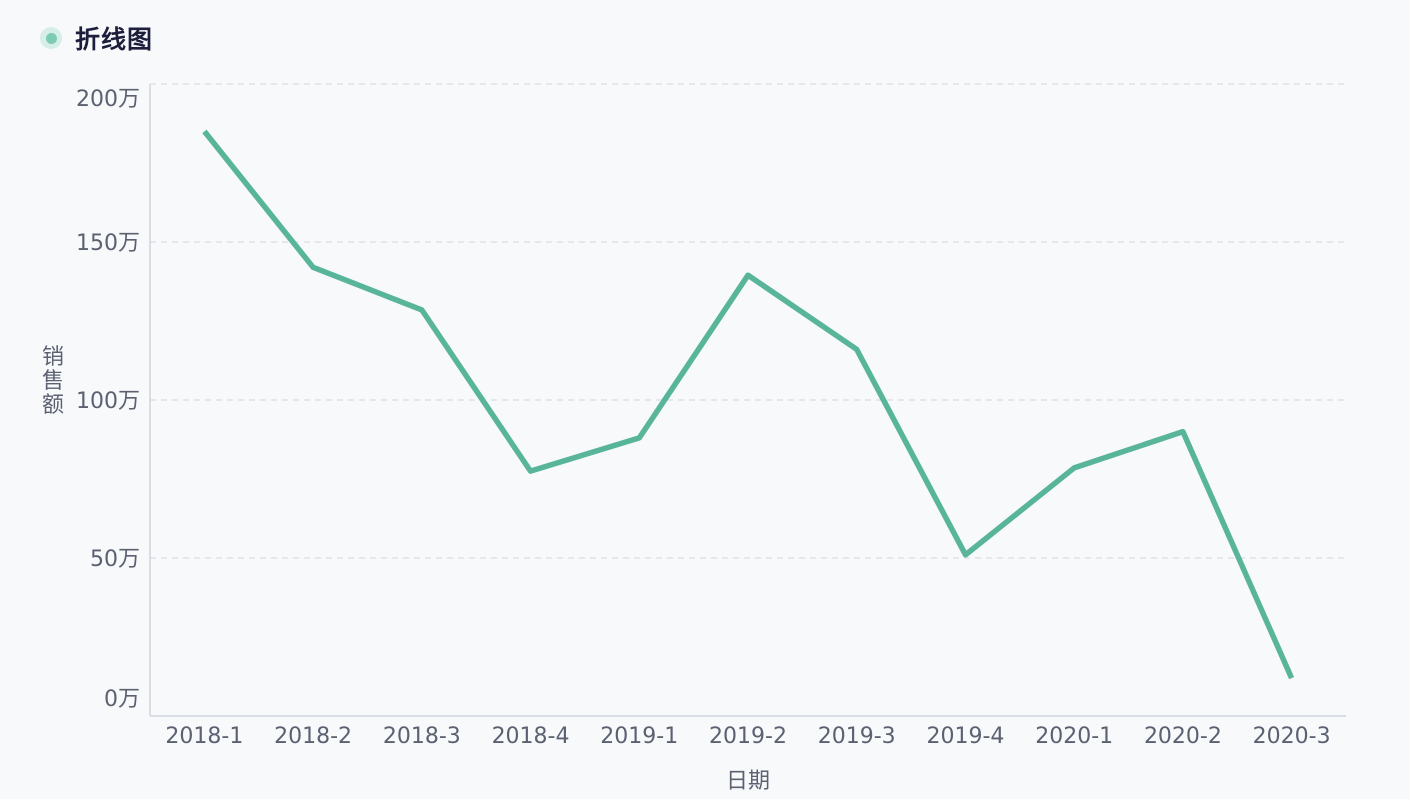 The height and width of the screenshot is (799, 1410). What do you see at coordinates (1074, 736) in the screenshot?
I see `x-tick-label: 2020-1` at bounding box center [1074, 736].